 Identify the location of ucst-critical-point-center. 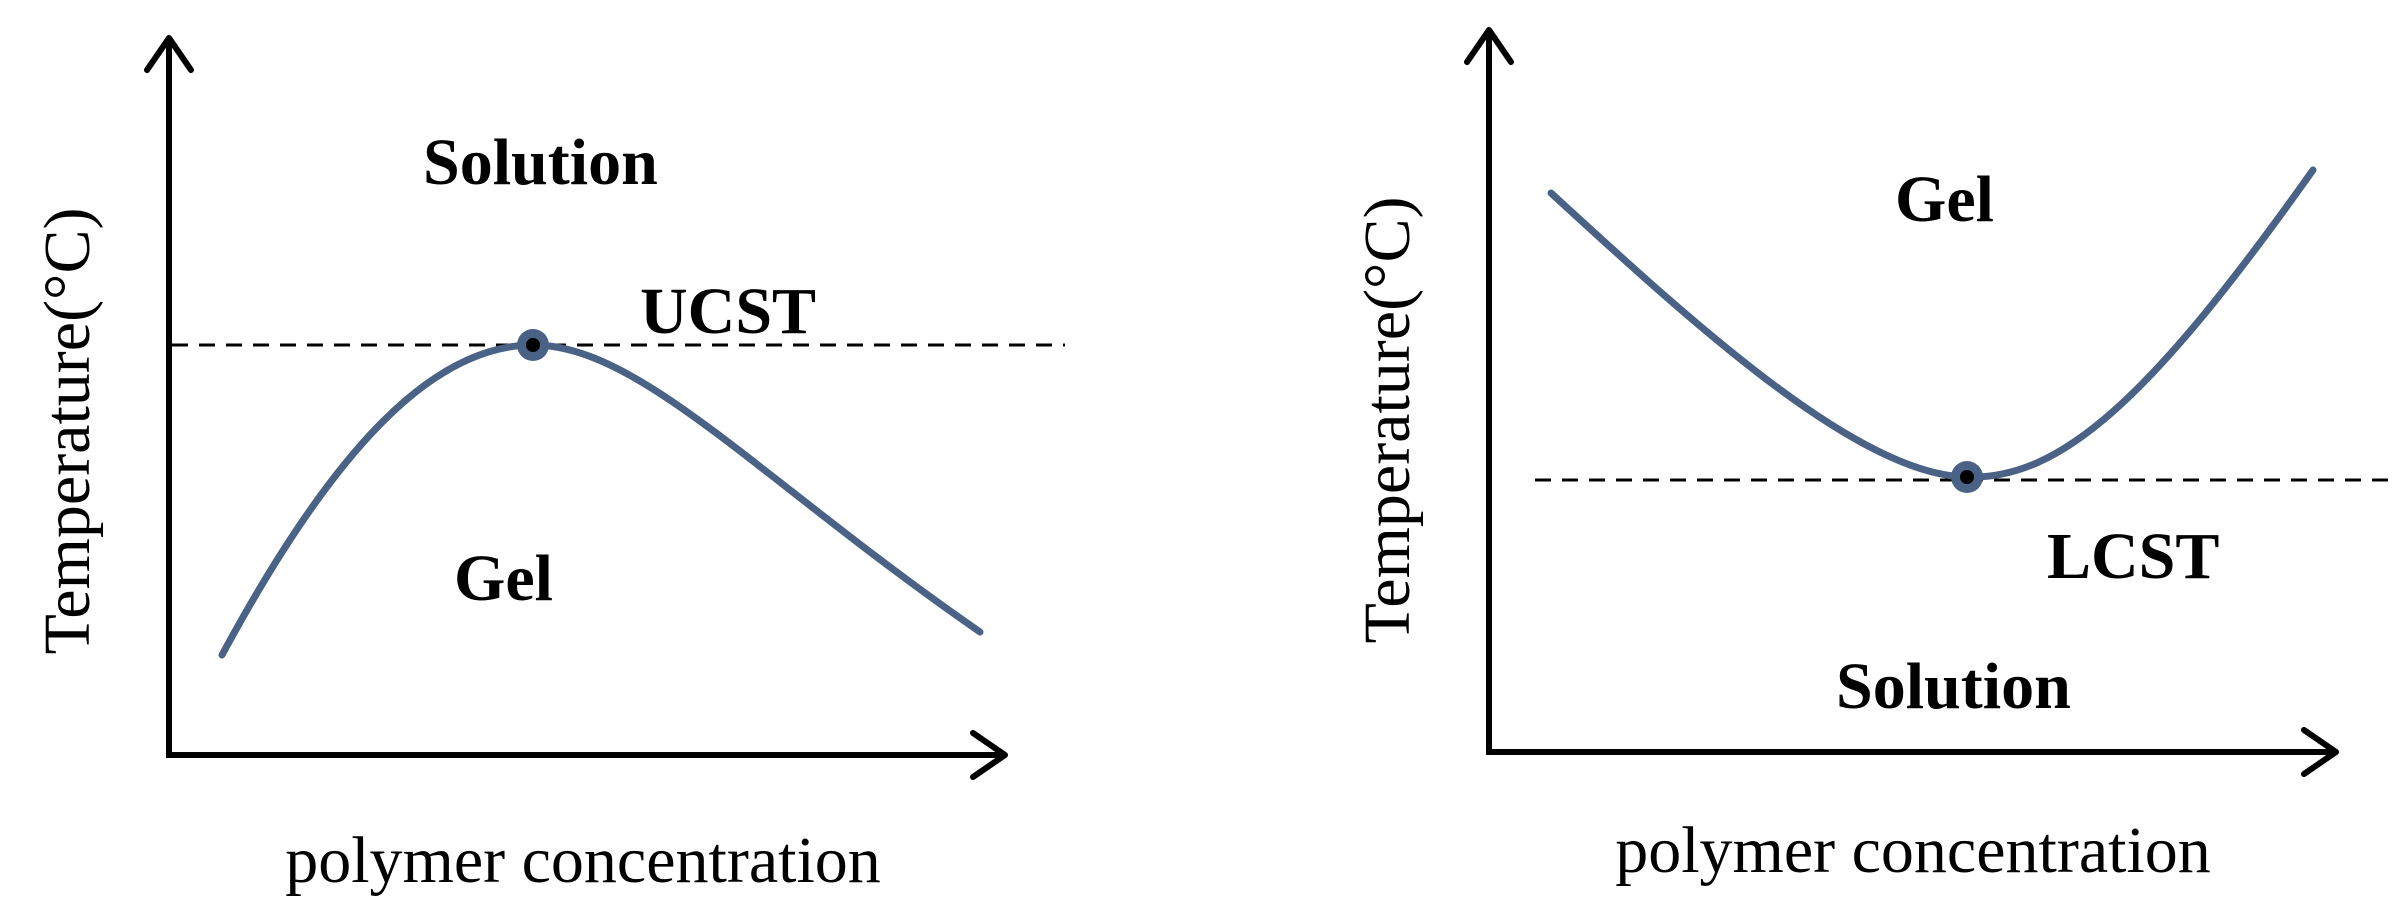
(533, 345).